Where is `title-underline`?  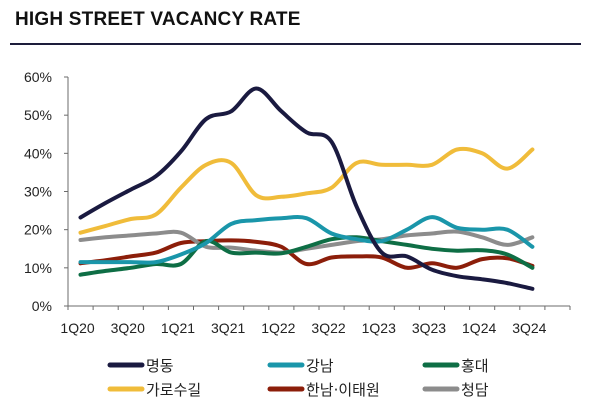
title-underline is located at coordinates (295, 44).